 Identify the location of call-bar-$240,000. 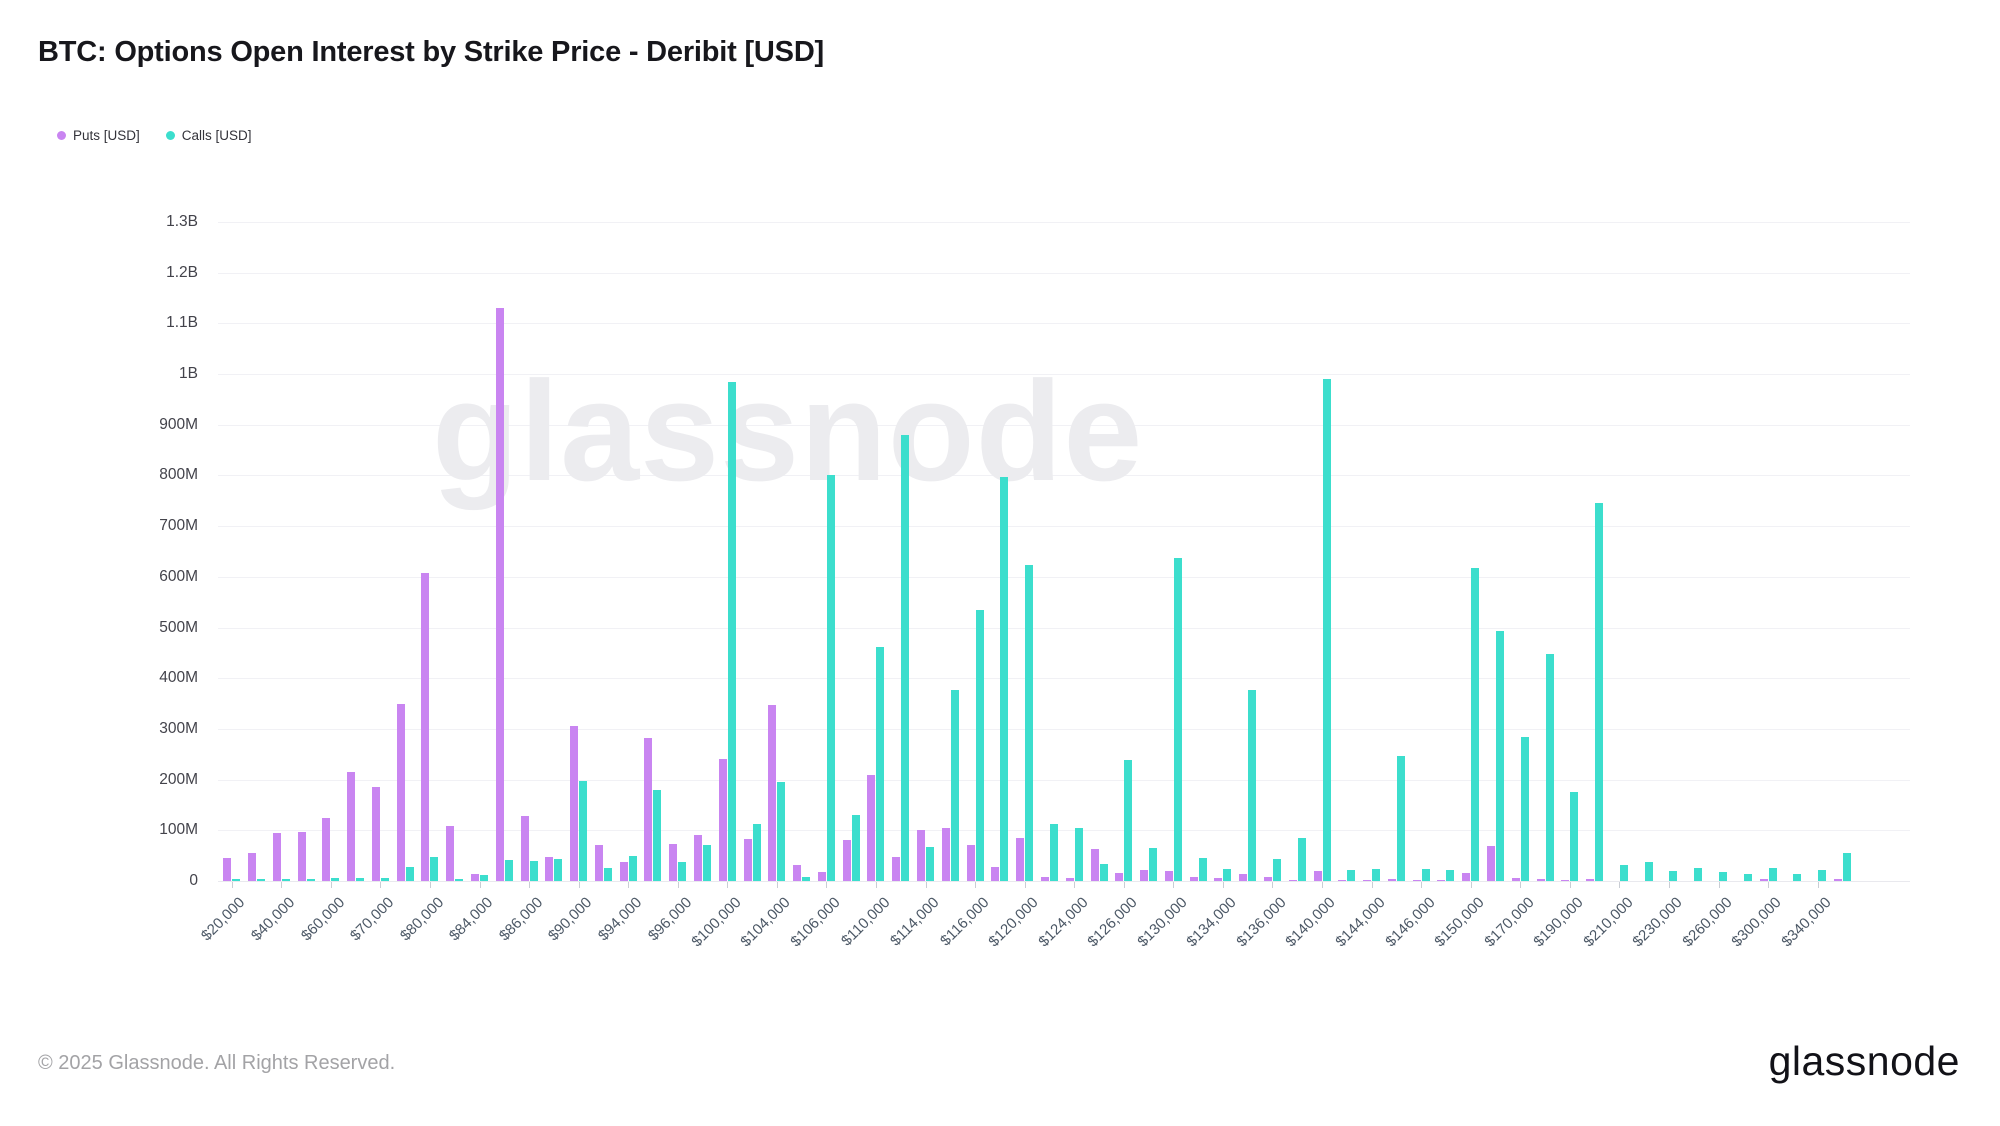
(1698, 874).